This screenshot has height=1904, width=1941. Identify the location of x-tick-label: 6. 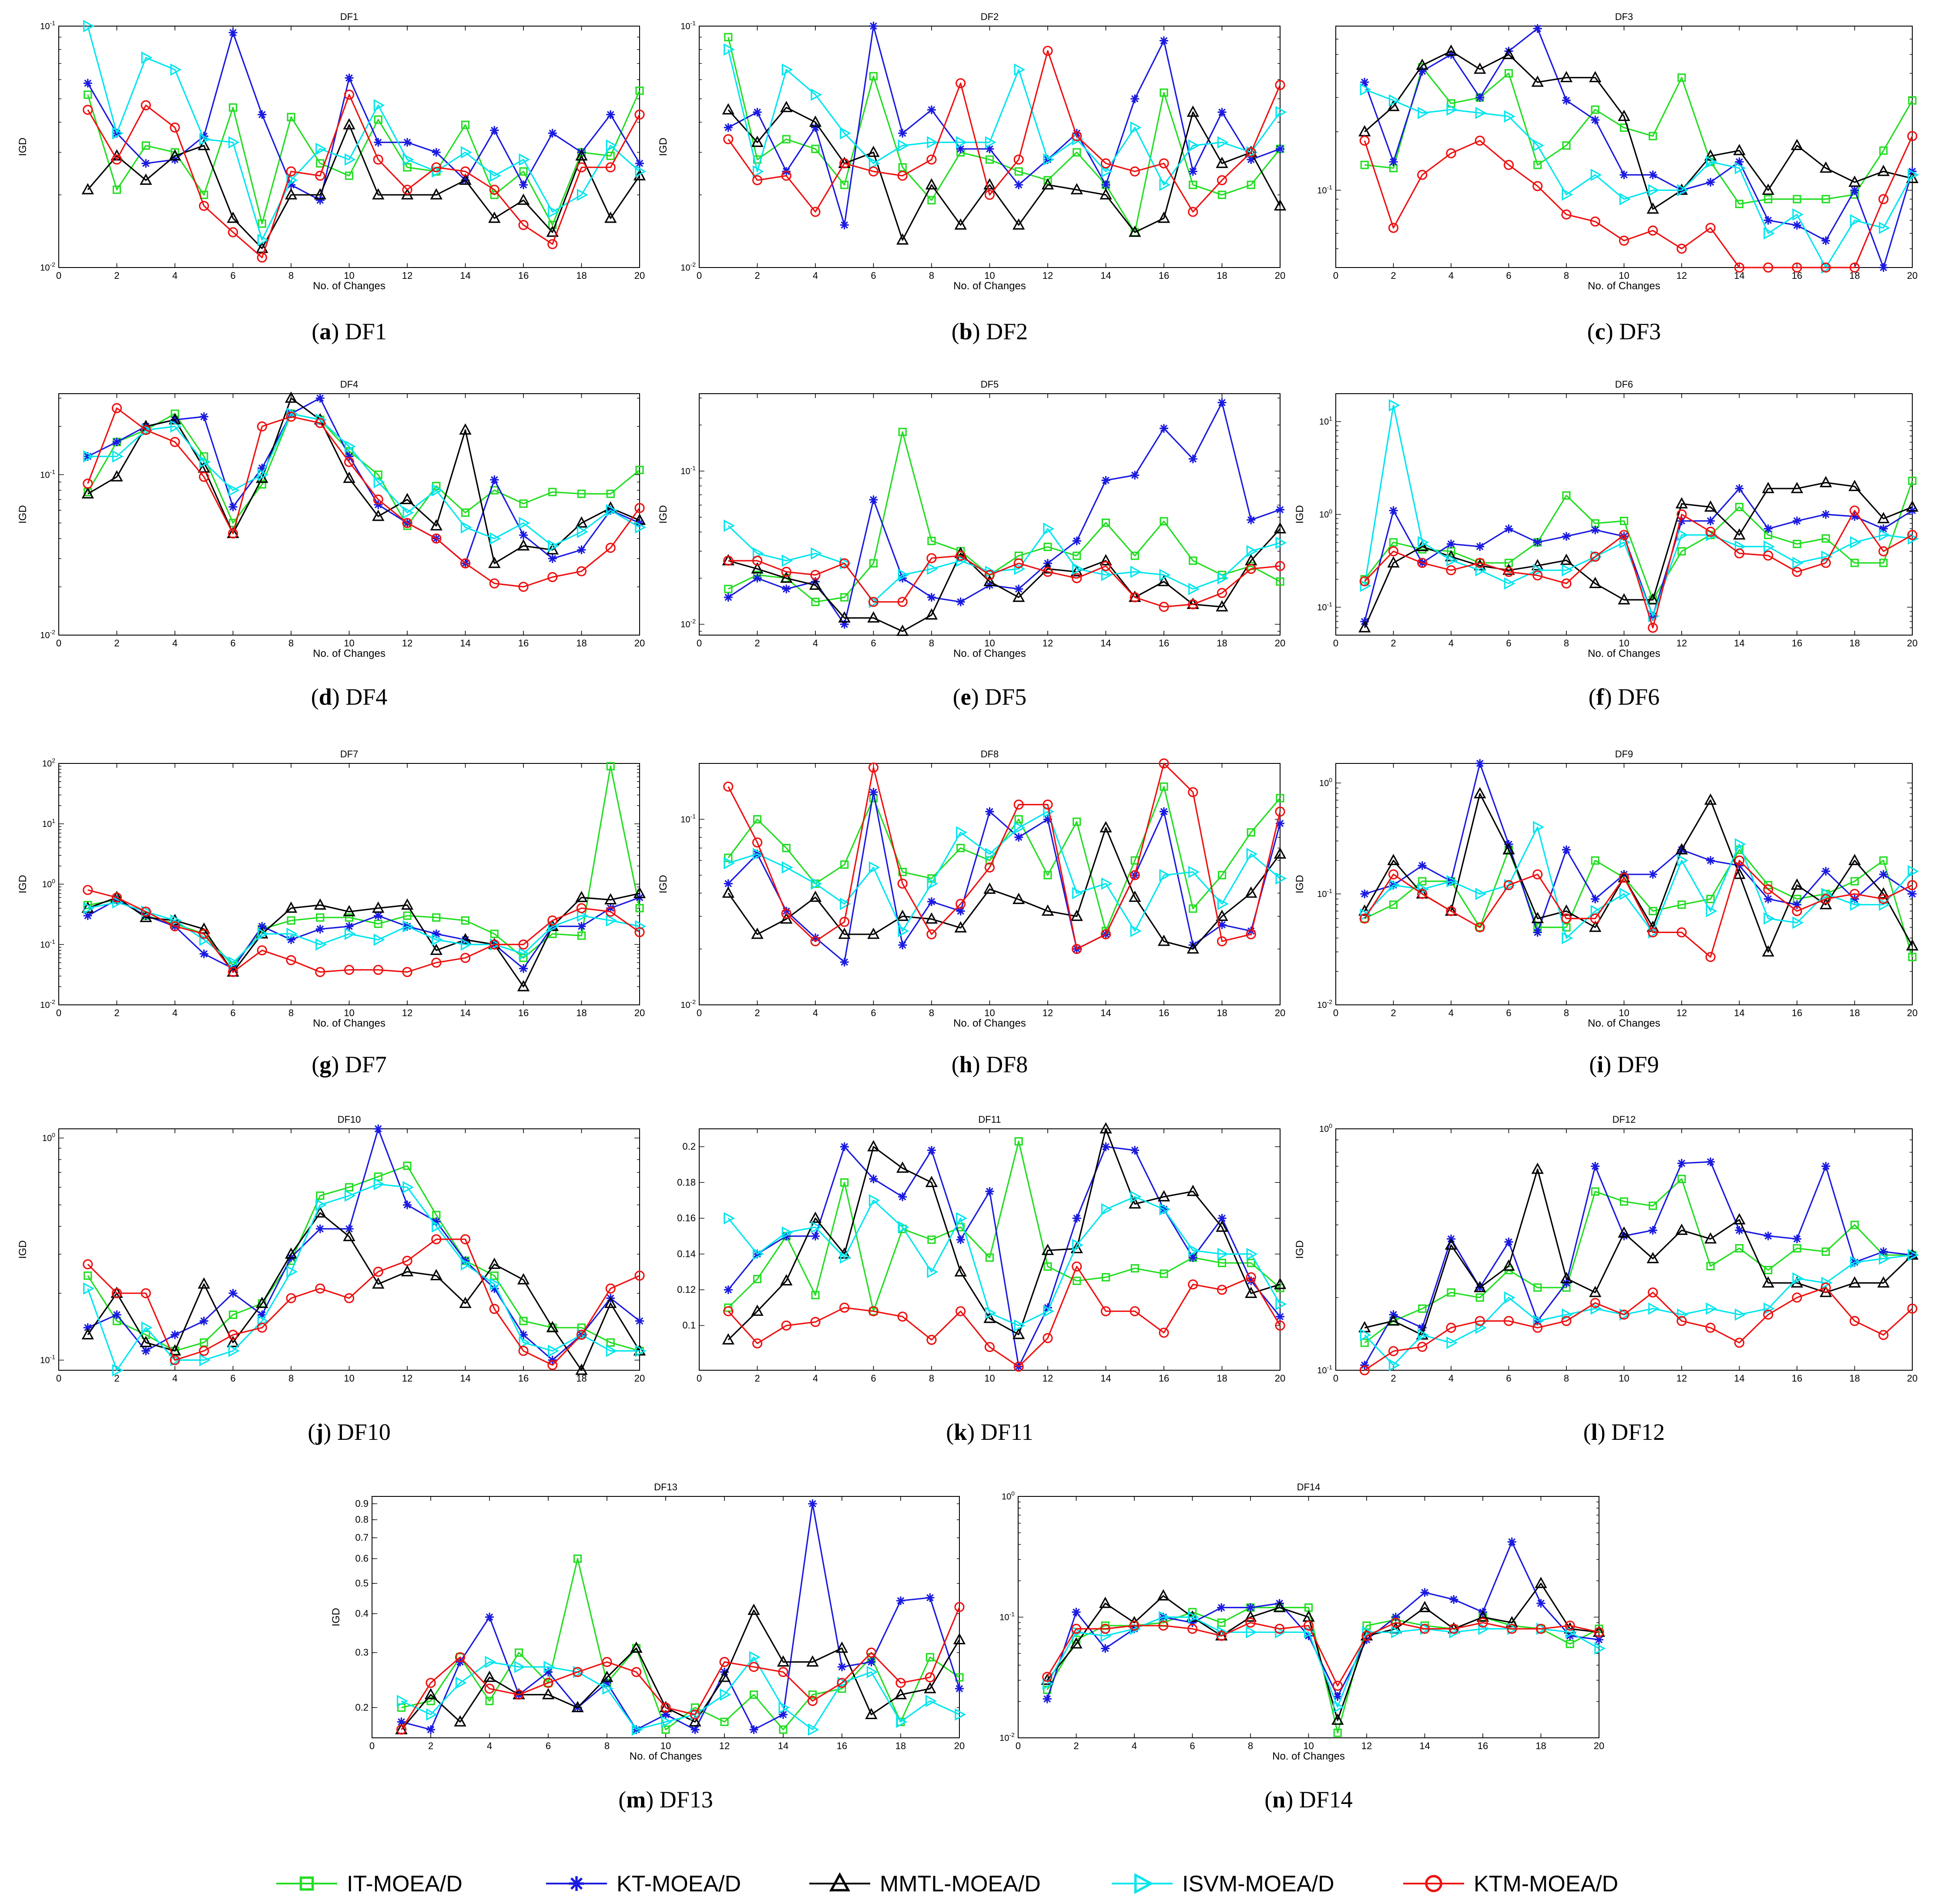
(873, 643).